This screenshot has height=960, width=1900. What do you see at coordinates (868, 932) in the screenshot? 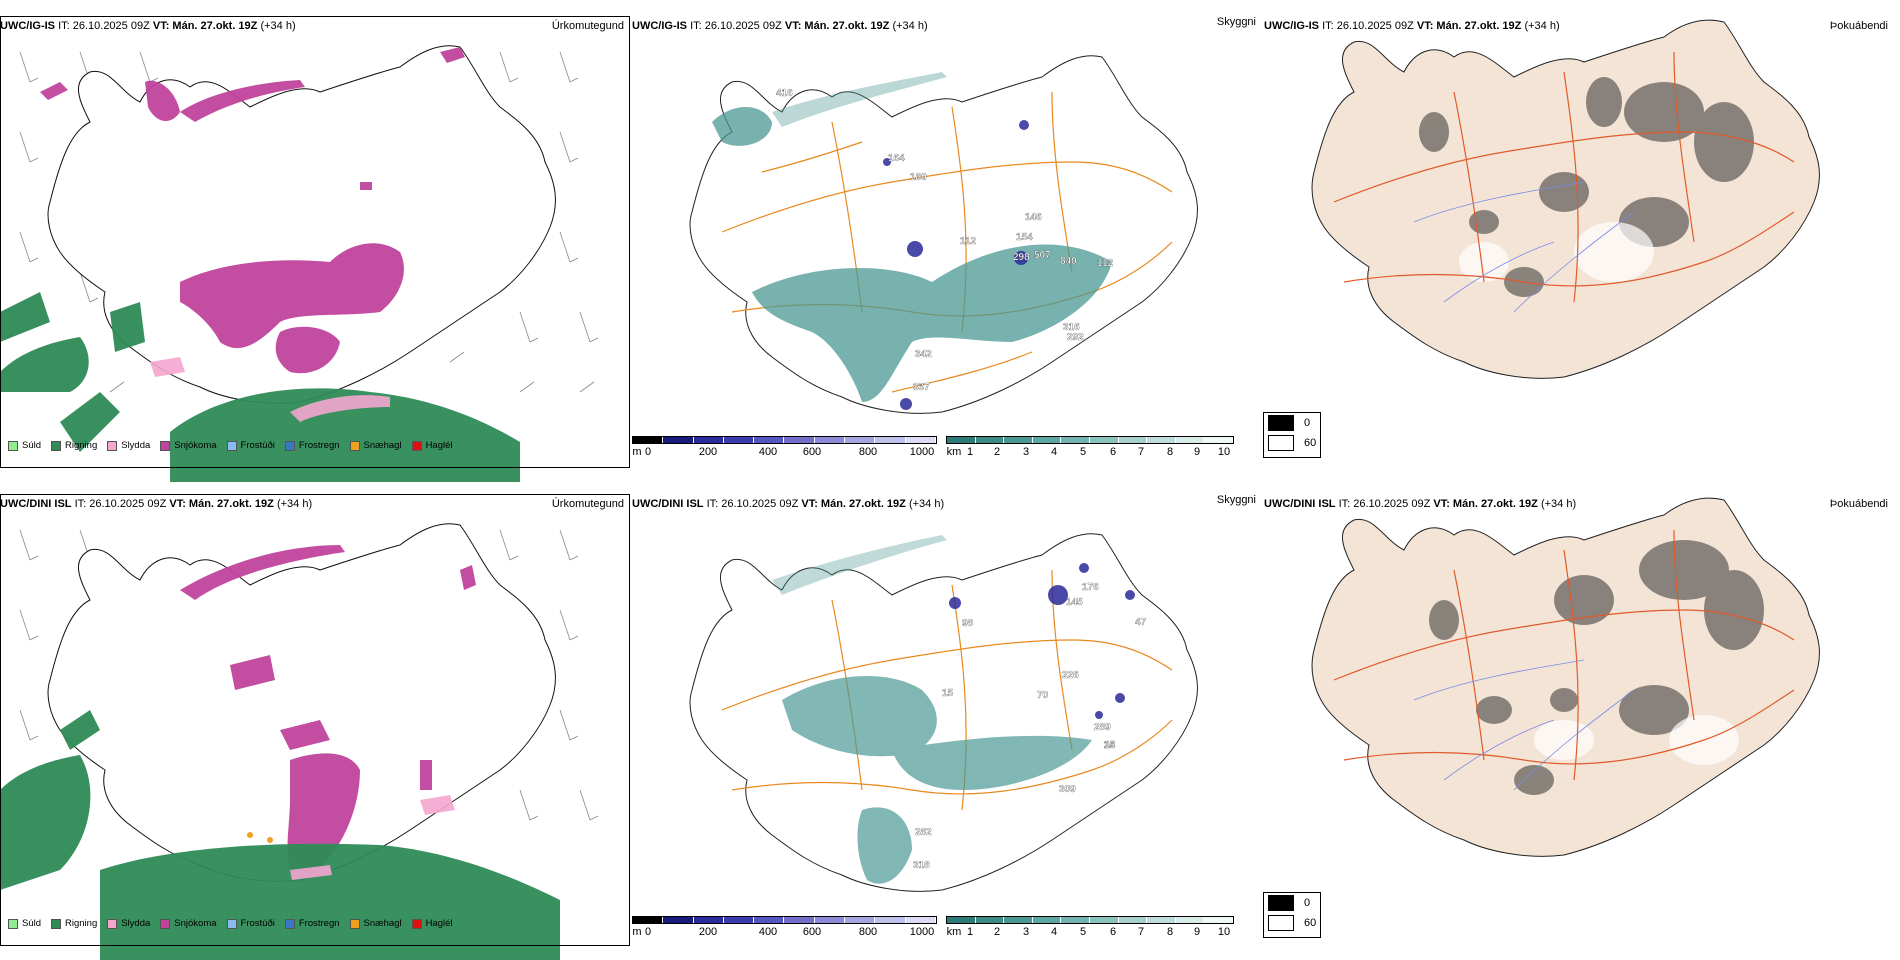
I see `colorbar-tick: 800` at bounding box center [868, 932].